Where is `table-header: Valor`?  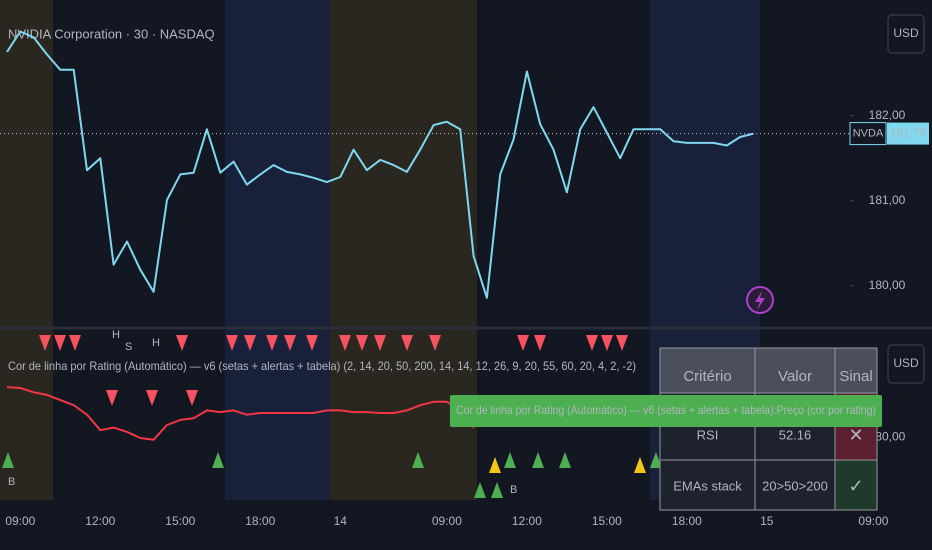
table-header: Valor is located at coordinates (795, 376).